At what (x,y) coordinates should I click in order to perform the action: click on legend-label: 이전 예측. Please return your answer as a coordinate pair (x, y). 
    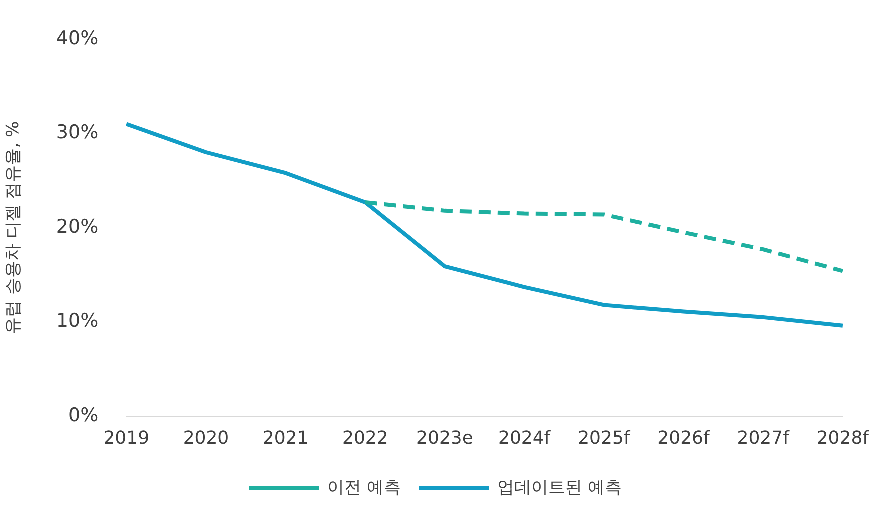
    Looking at the image, I should click on (364, 488).